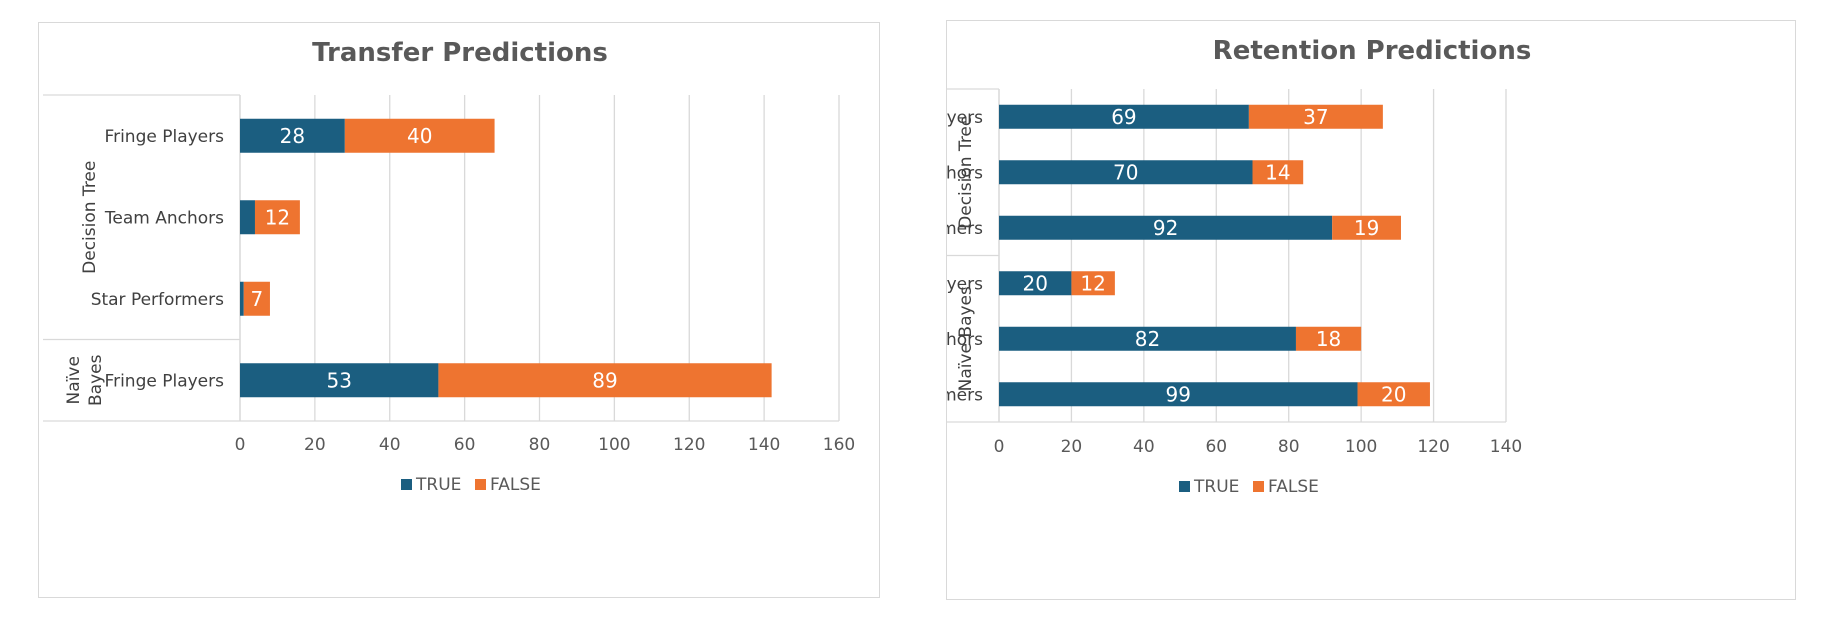 Image resolution: width=1828 pixels, height=620 pixels. Describe the element at coordinates (460, 53) in the screenshot. I see `chart-title: Transfer Predictions` at that location.